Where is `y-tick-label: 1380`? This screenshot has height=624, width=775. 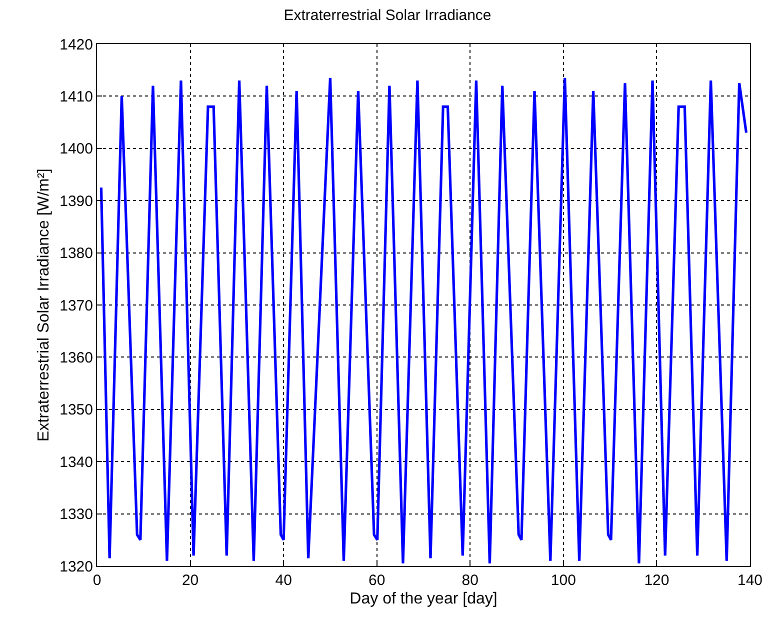 y-tick-label: 1380 is located at coordinates (76, 253).